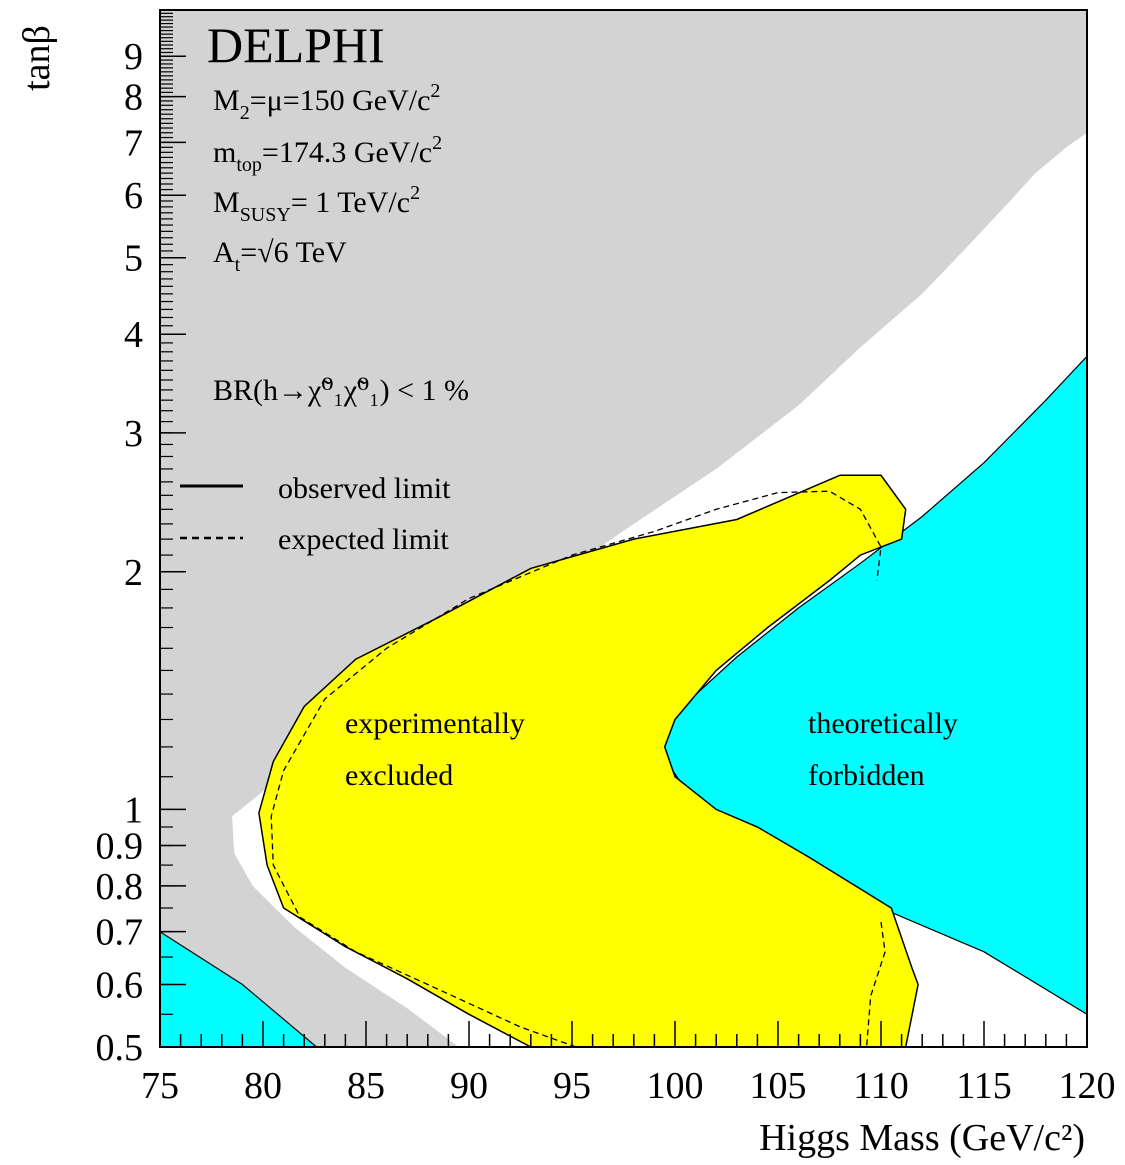 The width and height of the screenshot is (1125, 1165). Describe the element at coordinates (133, 57) in the screenshot. I see `y-tick-label: 9` at that location.